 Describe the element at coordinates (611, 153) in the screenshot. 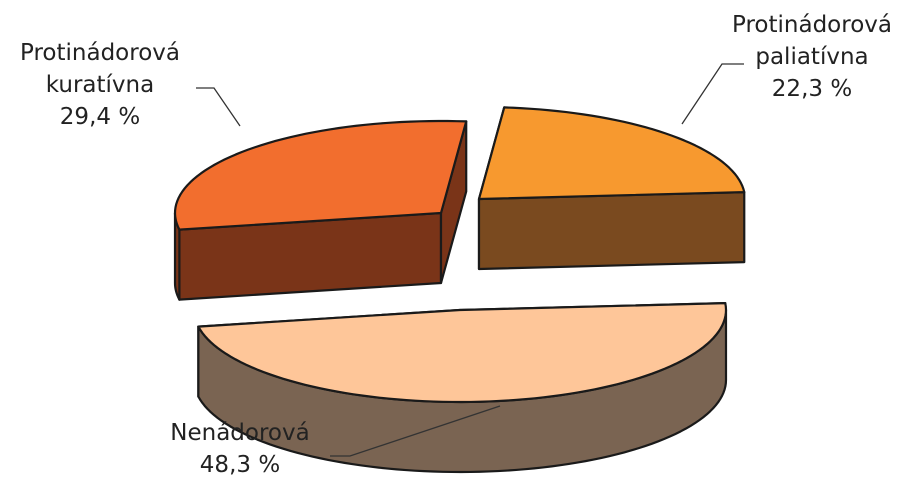

I see `slice-2-top` at that location.